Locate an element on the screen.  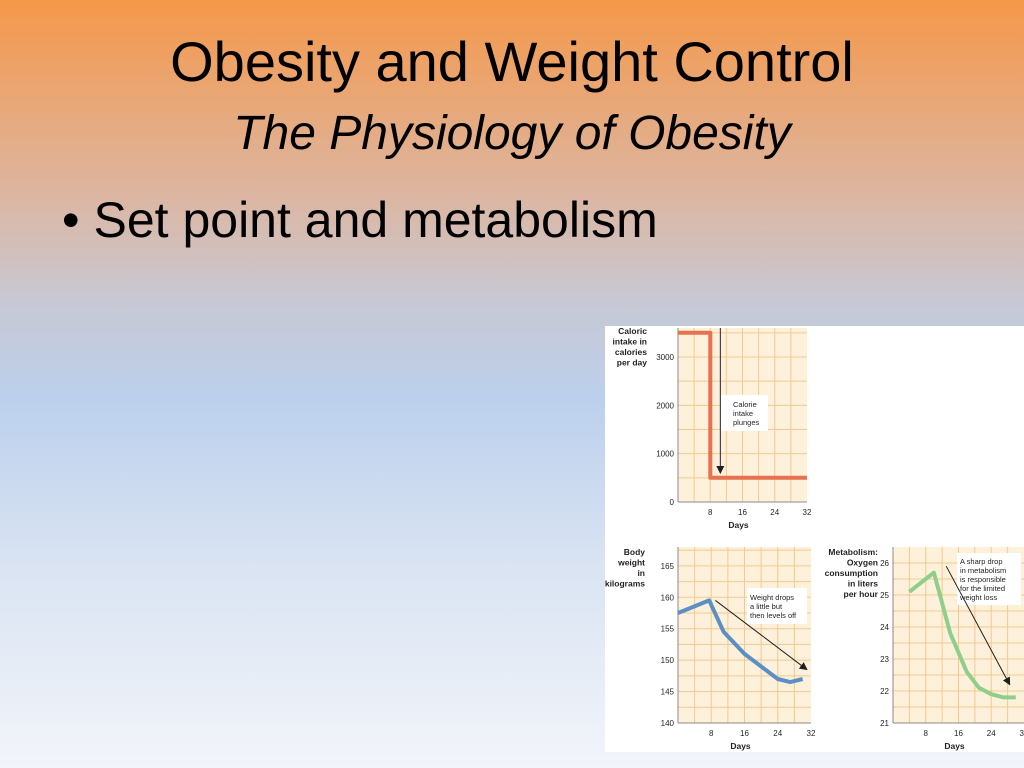
calories-annotation-text: plunges is located at coordinates (746, 422).